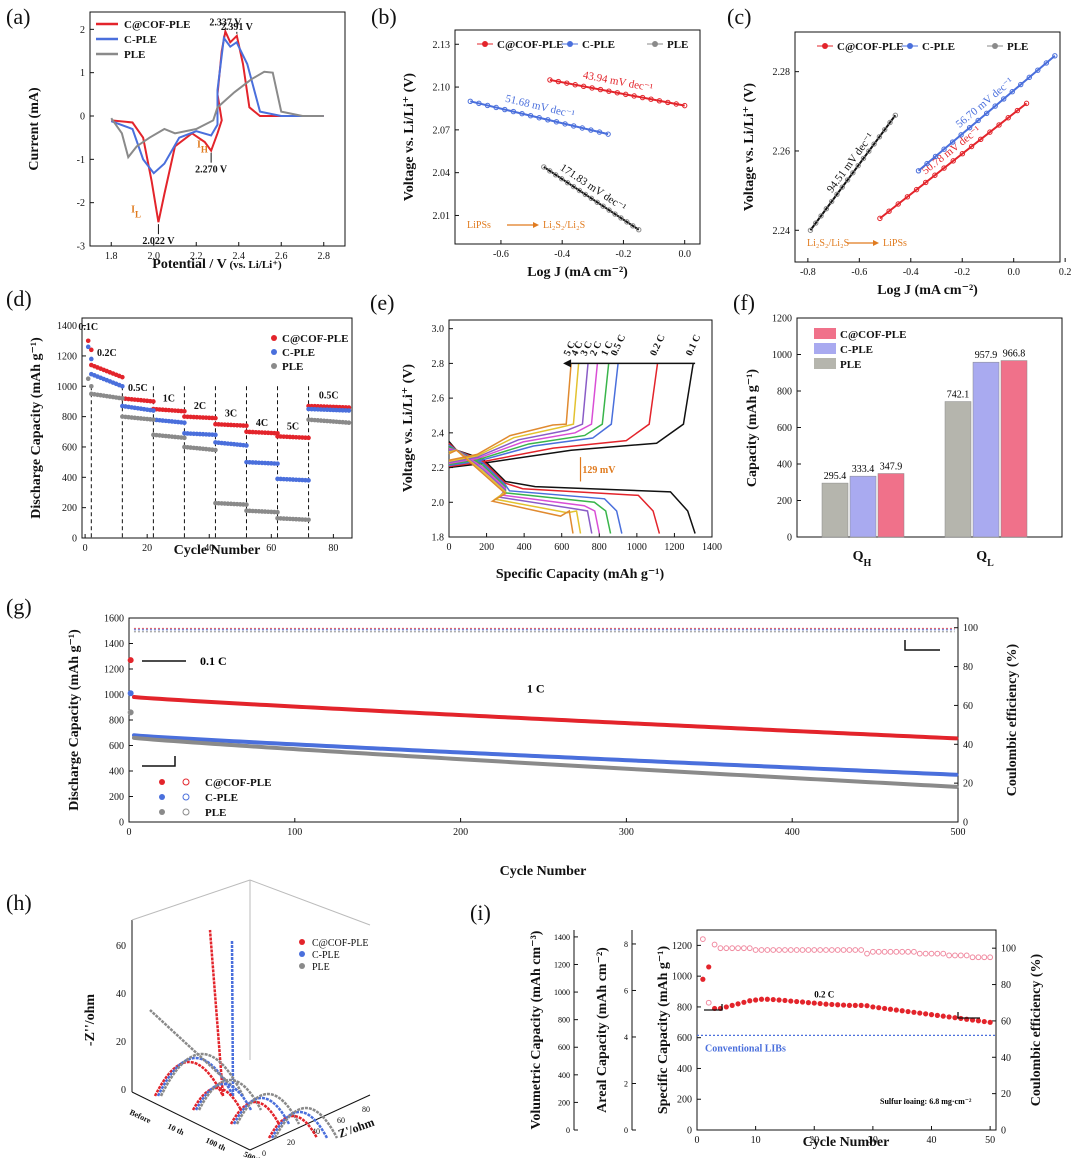 The height and width of the screenshot is (1158, 1080). I want to click on y-tick-label: 0, so click(121, 823).